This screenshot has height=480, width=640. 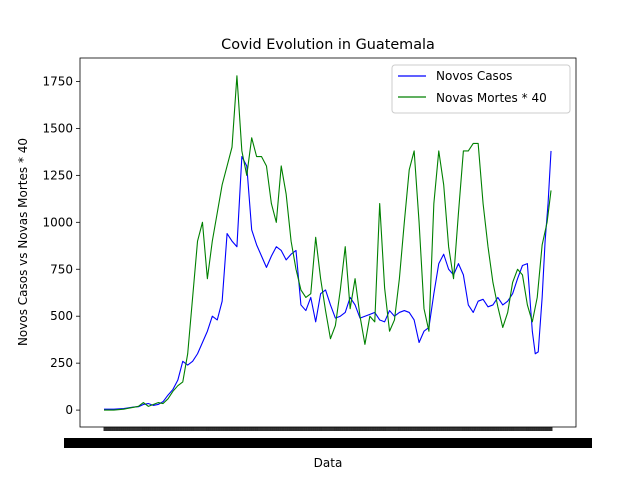 What do you see at coordinates (491, 98) in the screenshot?
I see `legend-label-novas-mortes: Novas Mortes * 40` at bounding box center [491, 98].